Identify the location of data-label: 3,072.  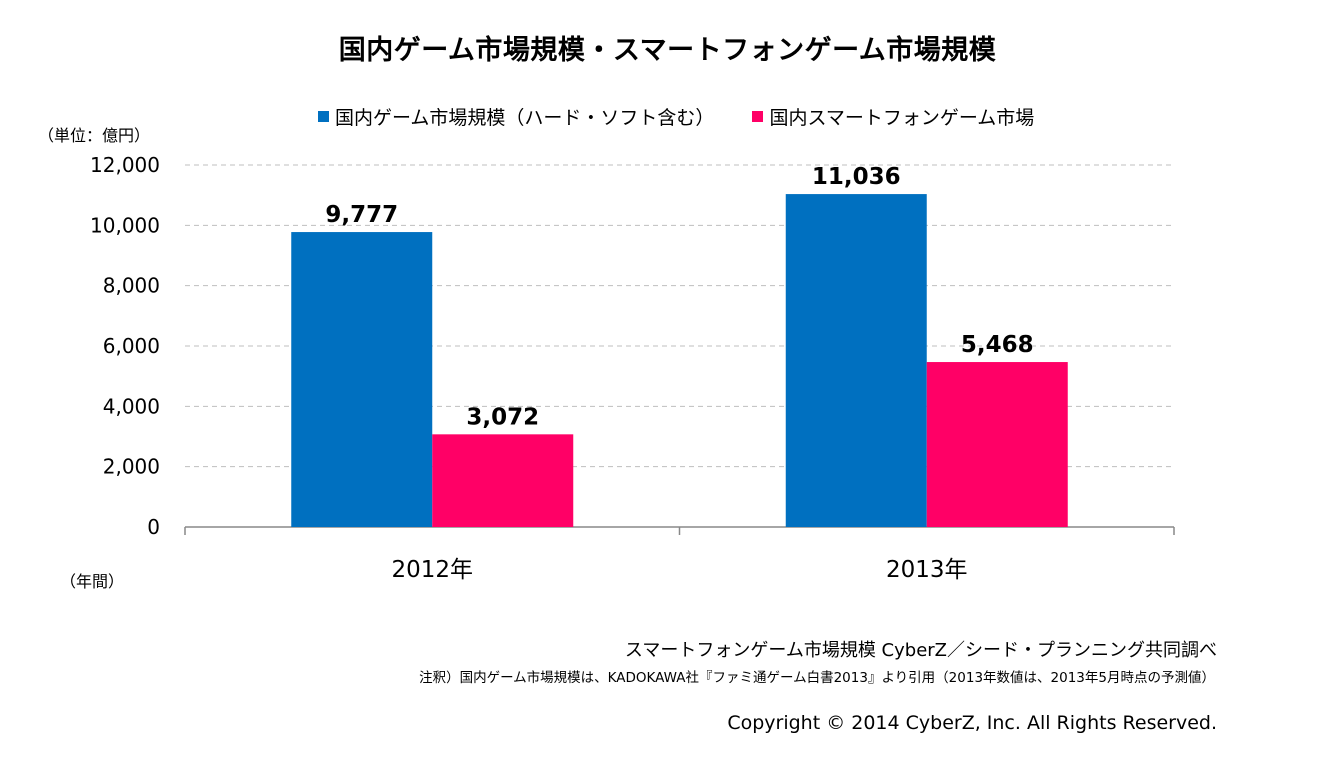
(502, 417).